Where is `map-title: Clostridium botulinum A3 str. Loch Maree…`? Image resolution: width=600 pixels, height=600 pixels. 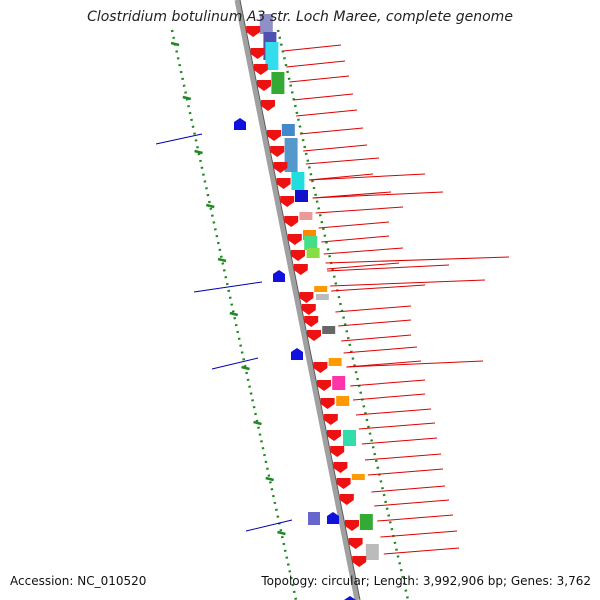 map-title: Clostridium botulinum A3 str. Loch Maree… is located at coordinates (300, 17).